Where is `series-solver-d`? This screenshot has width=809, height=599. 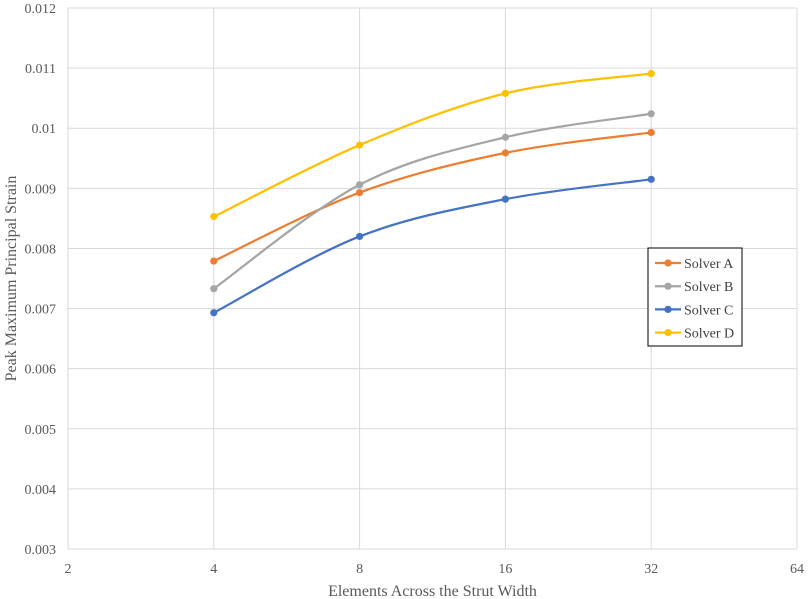
series-solver-d is located at coordinates (432, 145).